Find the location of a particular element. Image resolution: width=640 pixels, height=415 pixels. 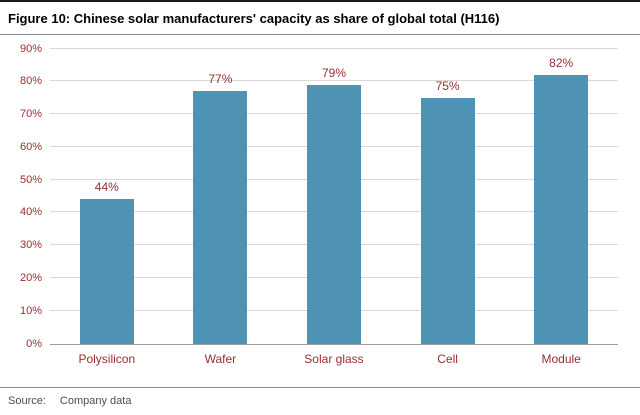

y-tick-label: 30% is located at coordinates (30, 245).